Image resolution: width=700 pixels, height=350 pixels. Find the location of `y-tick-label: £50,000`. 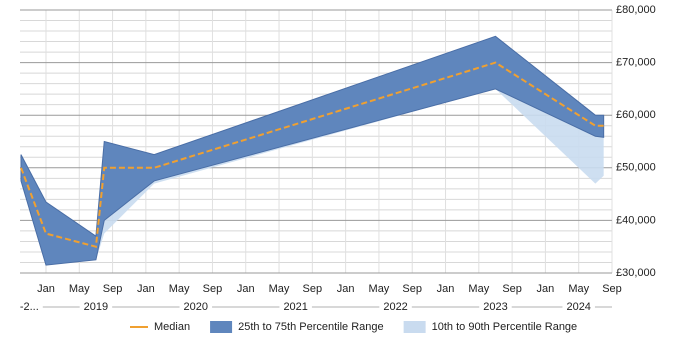

y-tick-label: £50,000 is located at coordinates (636, 168).